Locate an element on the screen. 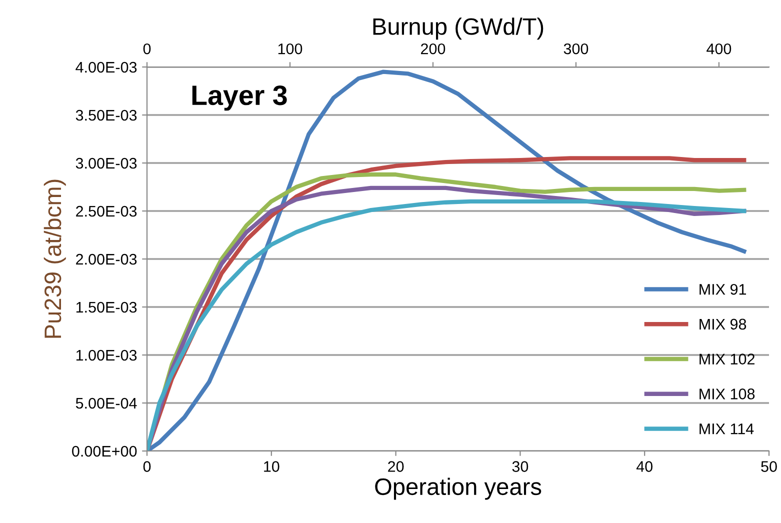 This screenshot has height=523, width=781. y-tick-label: 5.00E-04 is located at coordinates (106, 403).